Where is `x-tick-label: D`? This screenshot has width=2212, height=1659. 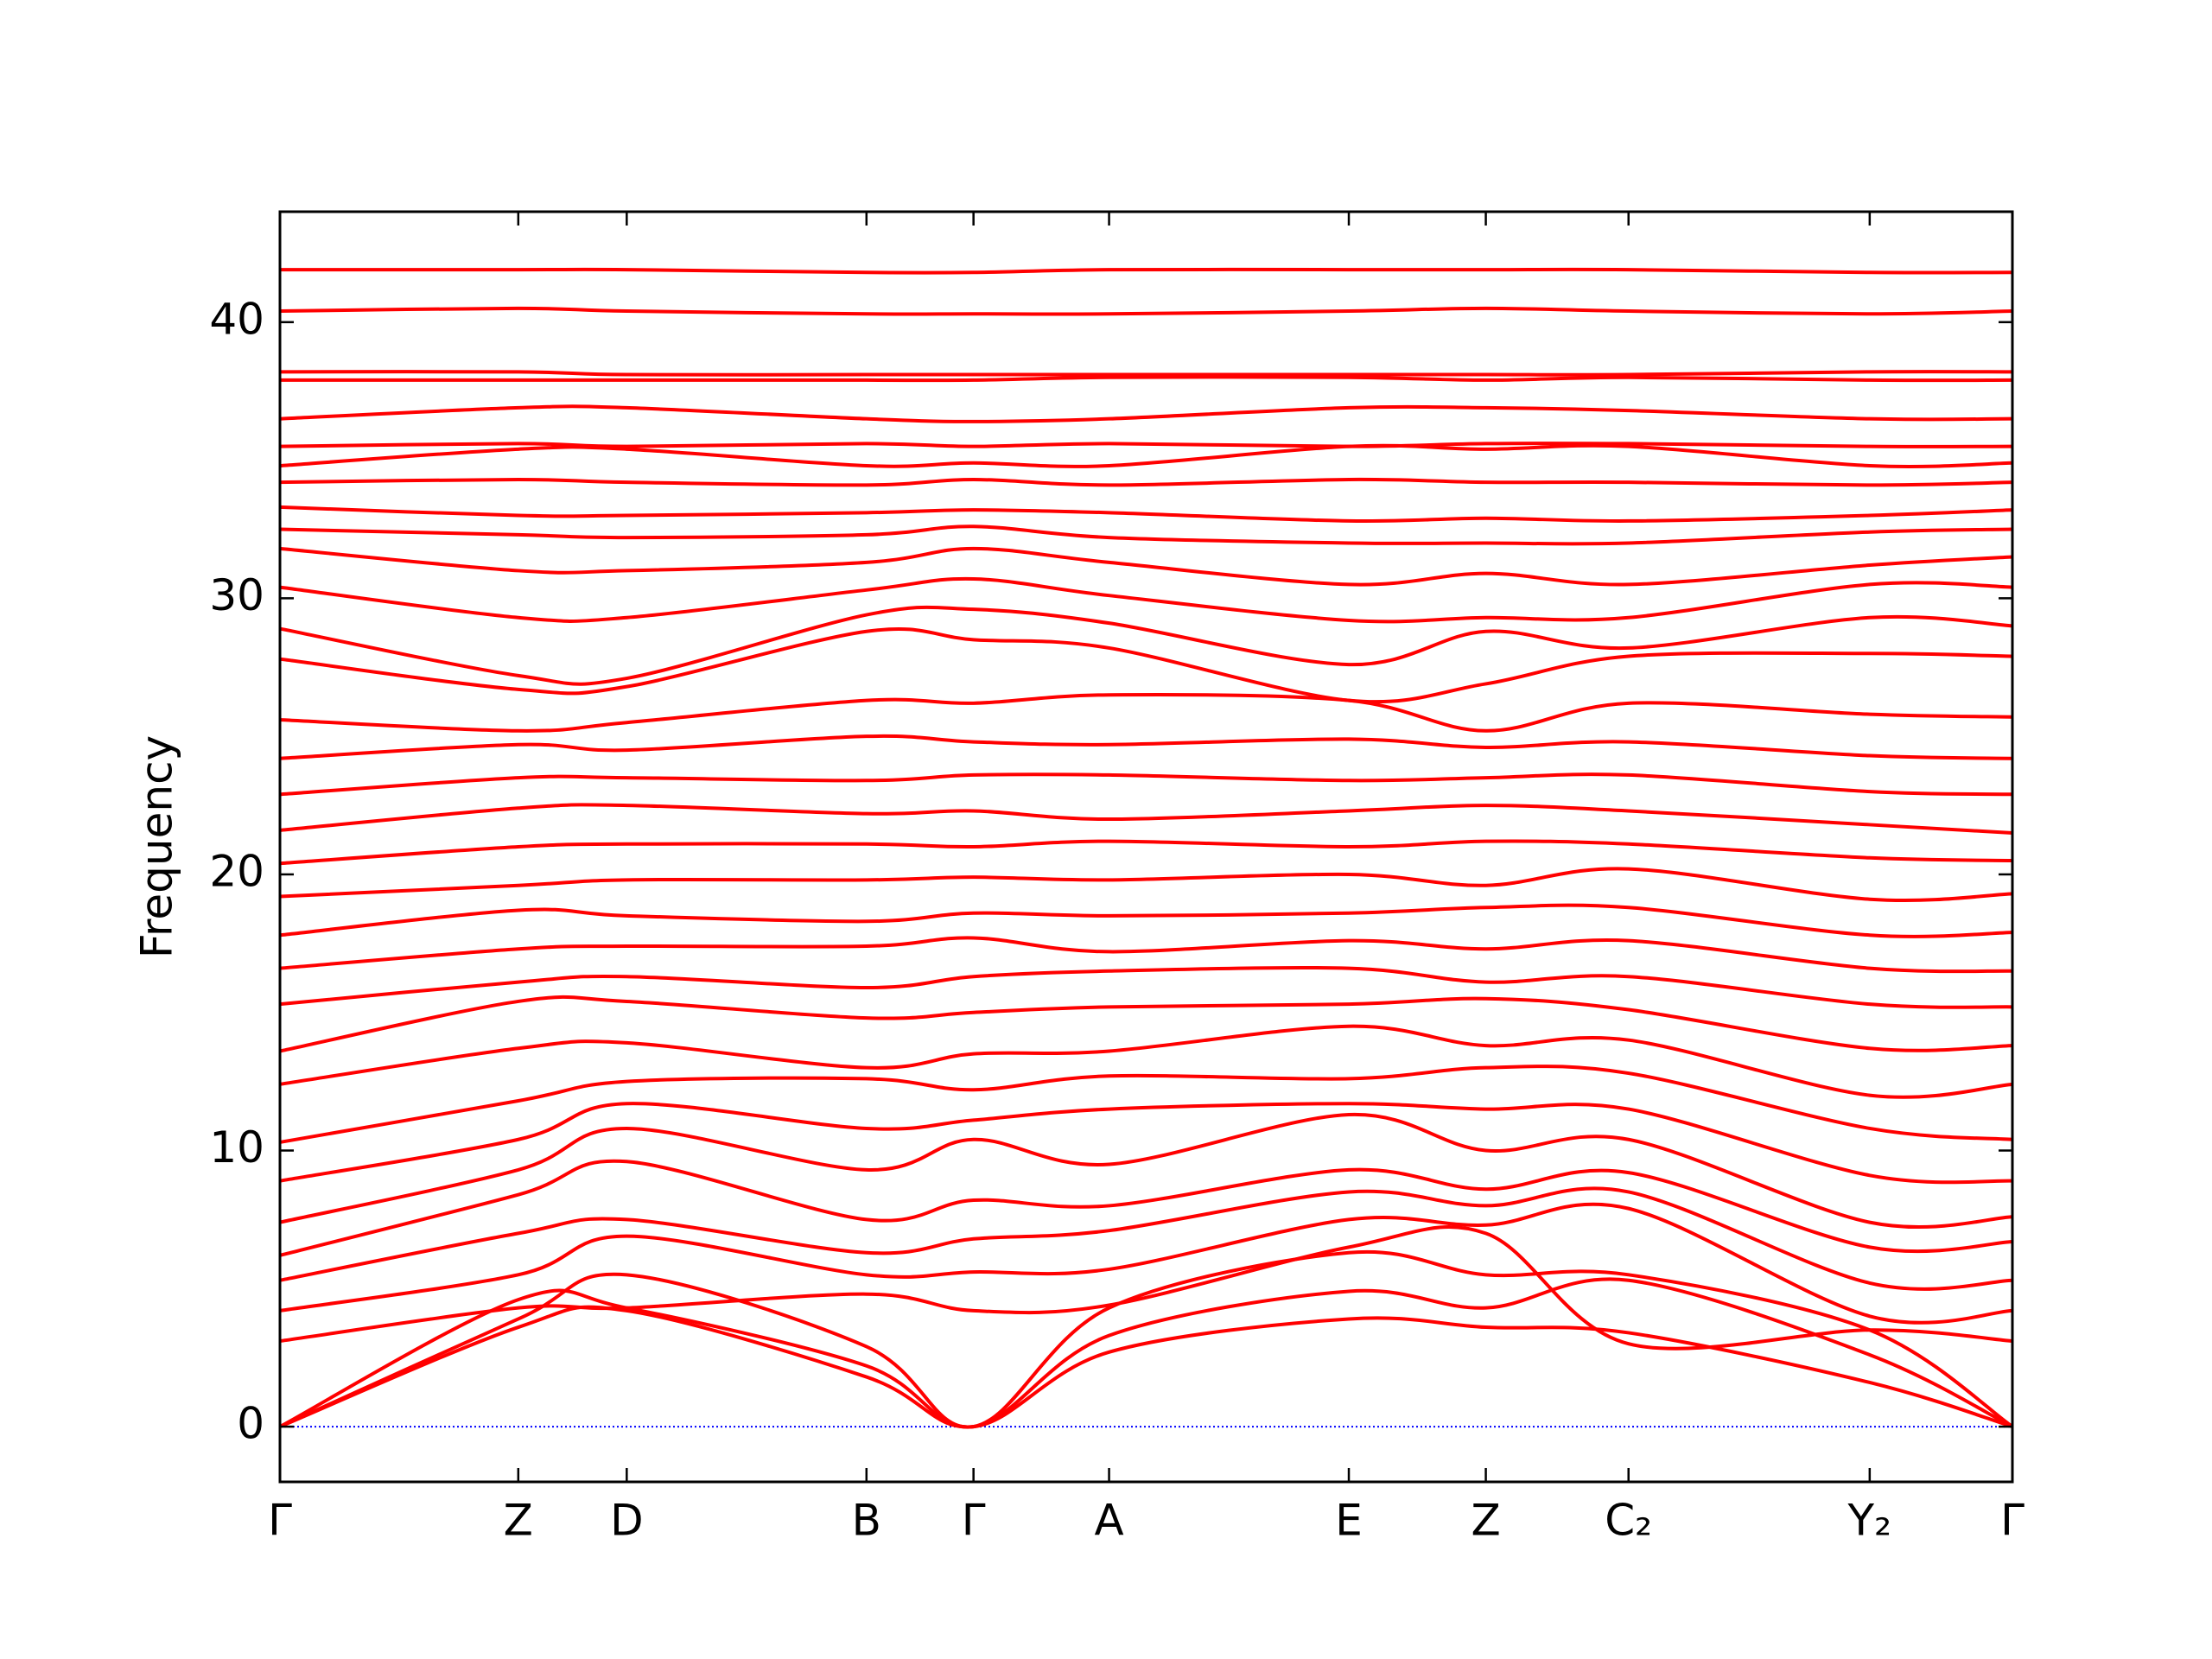
x-tick-label: D is located at coordinates (627, 1521).